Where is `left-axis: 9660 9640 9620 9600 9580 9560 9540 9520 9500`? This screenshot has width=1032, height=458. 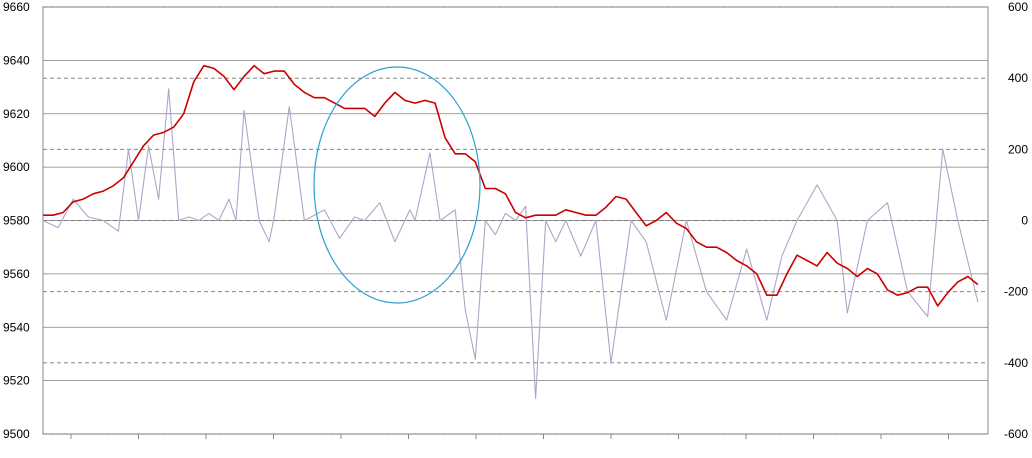
left-axis: 9660 9640 9620 9600 9580 9560 9540 9520 9500 is located at coordinates (16, 220).